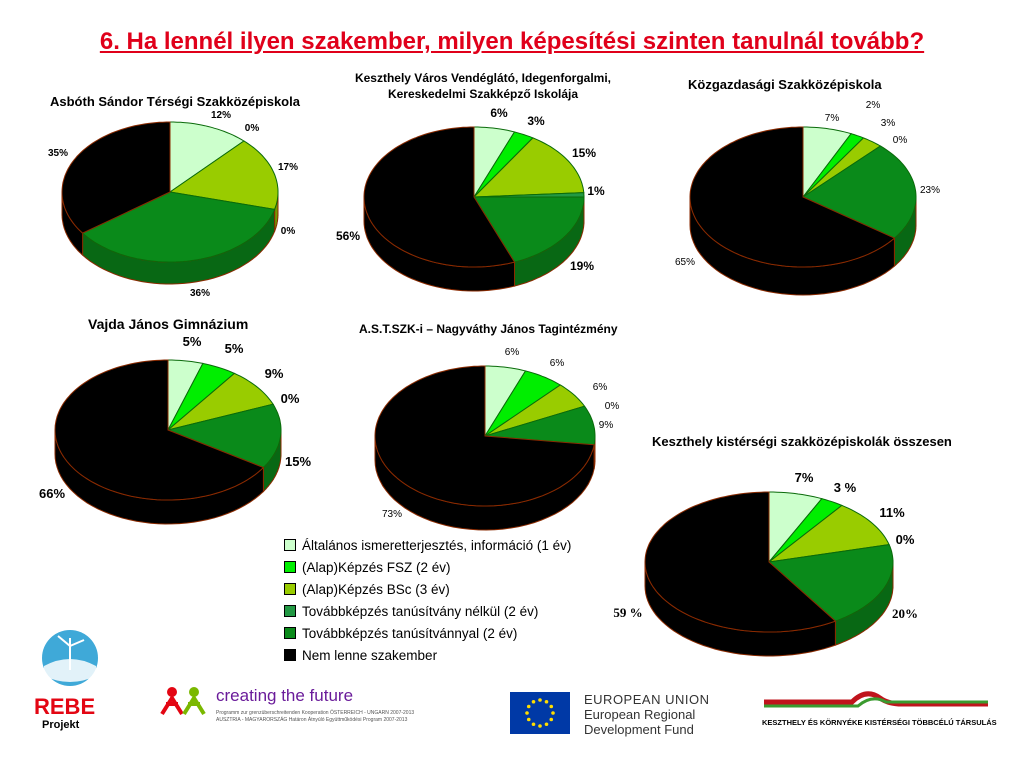  I want to click on eu-line-2: European Regional, so click(640, 714).